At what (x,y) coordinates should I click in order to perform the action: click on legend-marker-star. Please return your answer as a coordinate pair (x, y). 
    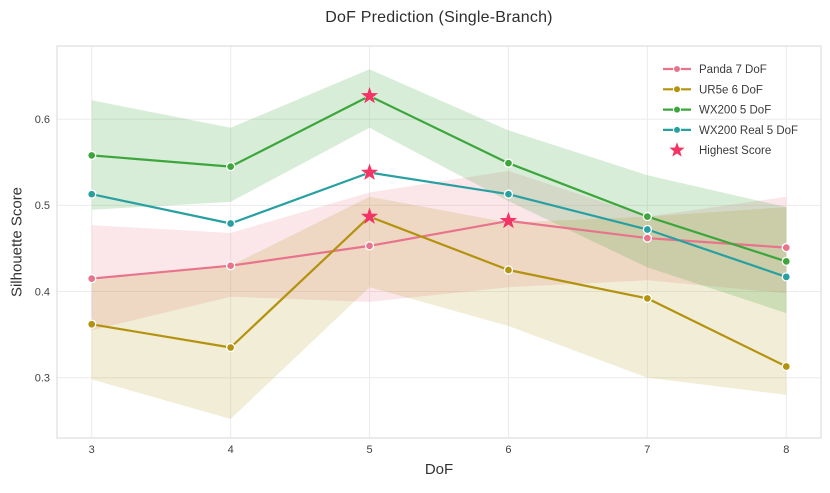
    Looking at the image, I should click on (677, 149).